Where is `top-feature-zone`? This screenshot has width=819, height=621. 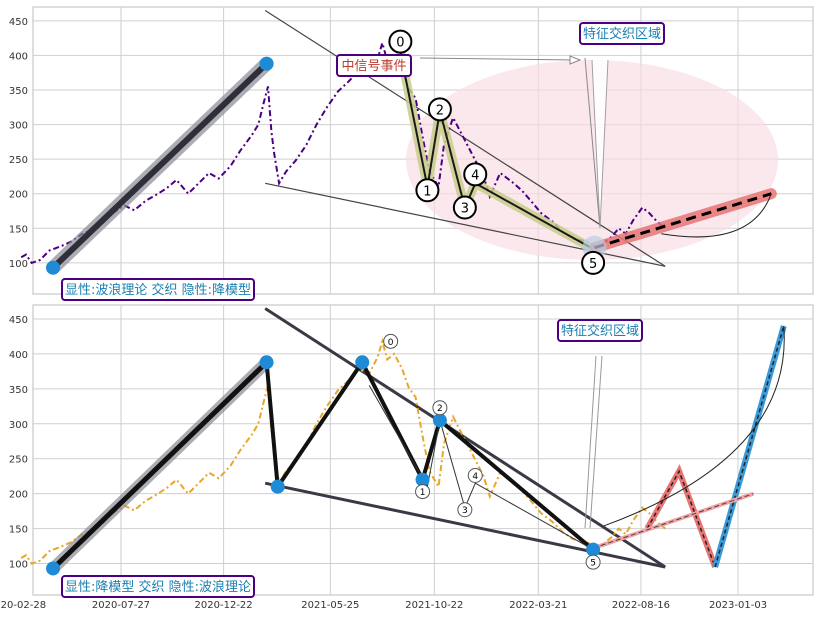 top-feature-zone is located at coordinates (592, 160).